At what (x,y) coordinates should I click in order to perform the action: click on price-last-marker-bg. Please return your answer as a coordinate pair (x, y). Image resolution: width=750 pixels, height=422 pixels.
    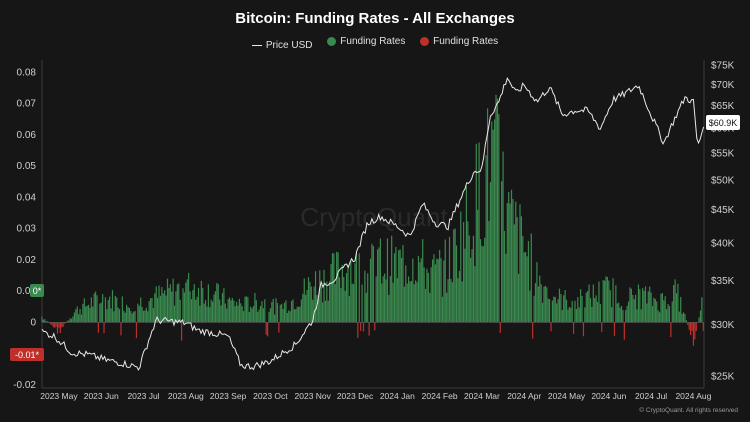
    Looking at the image, I should click on (723, 122).